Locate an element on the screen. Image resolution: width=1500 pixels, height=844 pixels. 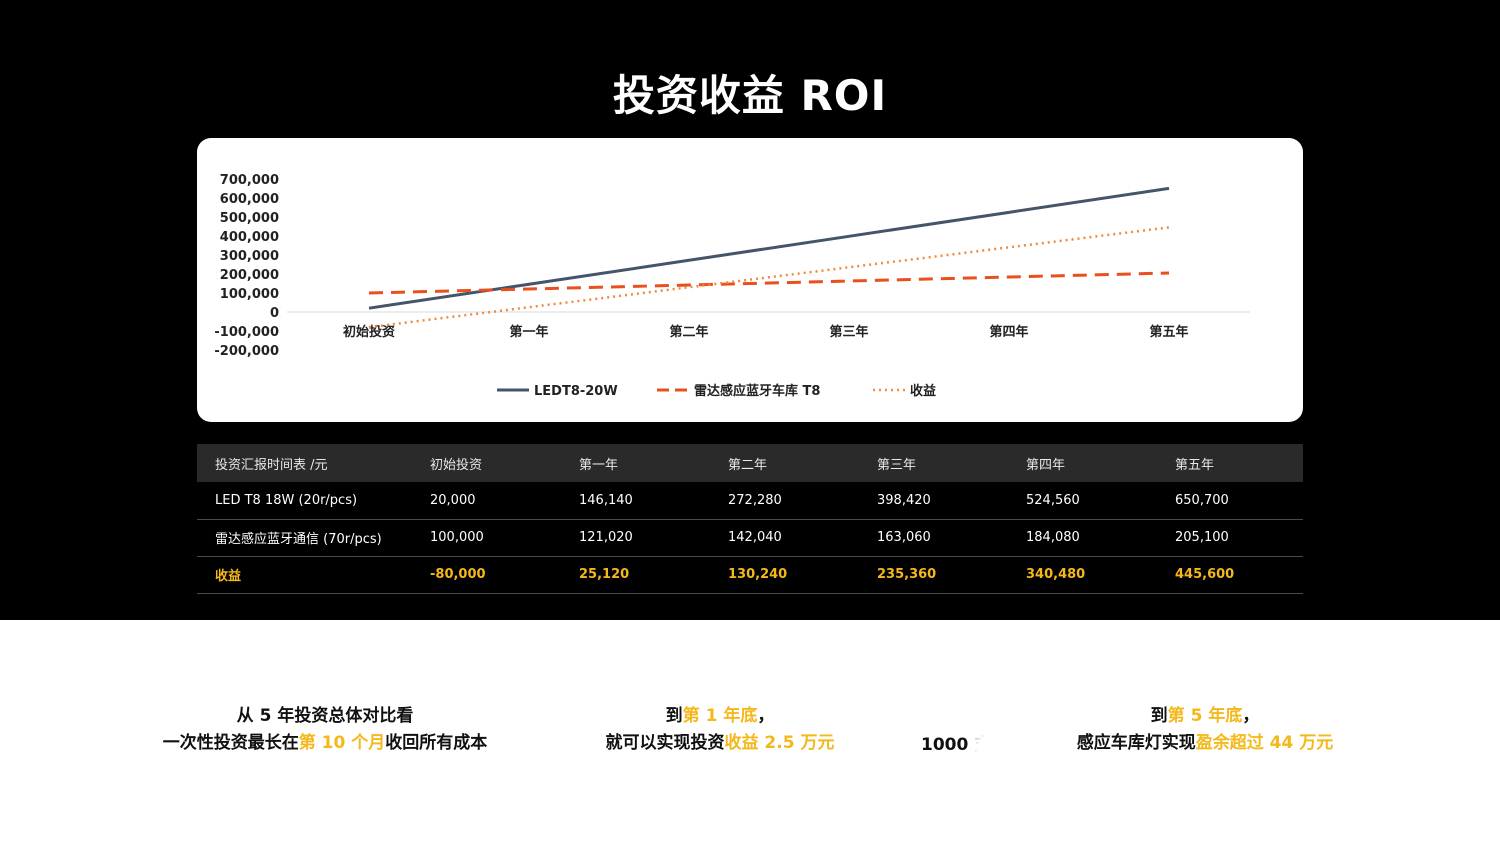
summary-block-first-year: 到第 1 年底， 就可以实现投资收益 2.5 万元 is located at coordinates (720, 730).